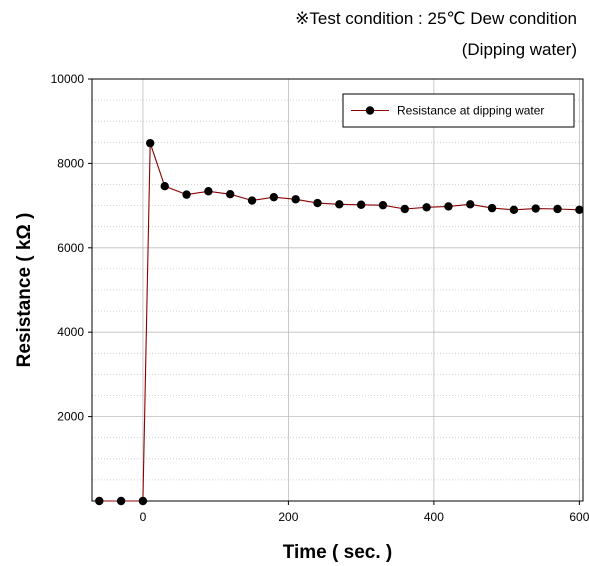 This screenshot has height=566, width=589. I want to click on legend-label: Resistance at dipping water, so click(470, 111).